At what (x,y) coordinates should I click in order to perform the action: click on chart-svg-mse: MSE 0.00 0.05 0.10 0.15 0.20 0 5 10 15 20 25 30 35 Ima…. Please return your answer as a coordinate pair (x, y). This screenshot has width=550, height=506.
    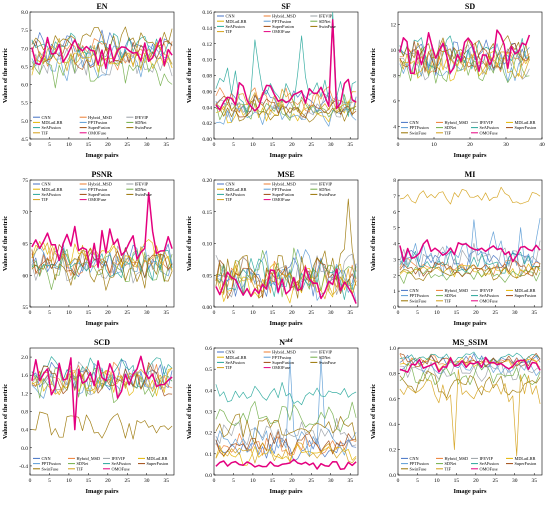
    Looking at the image, I should click on (272, 248).